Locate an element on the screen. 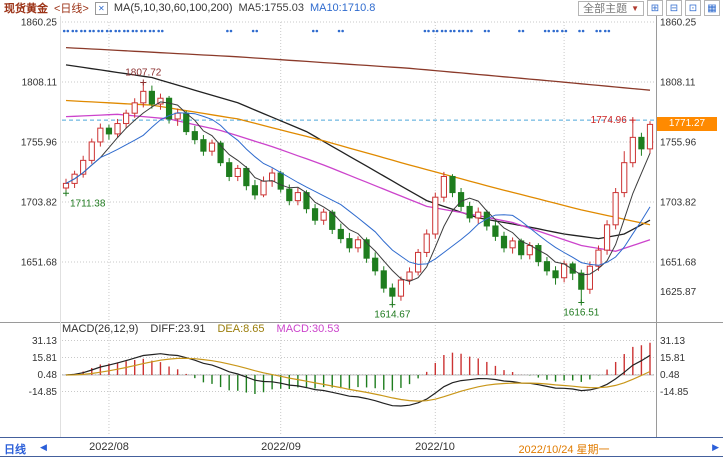  indicator-checkbox: ✕ is located at coordinates (101, 8).